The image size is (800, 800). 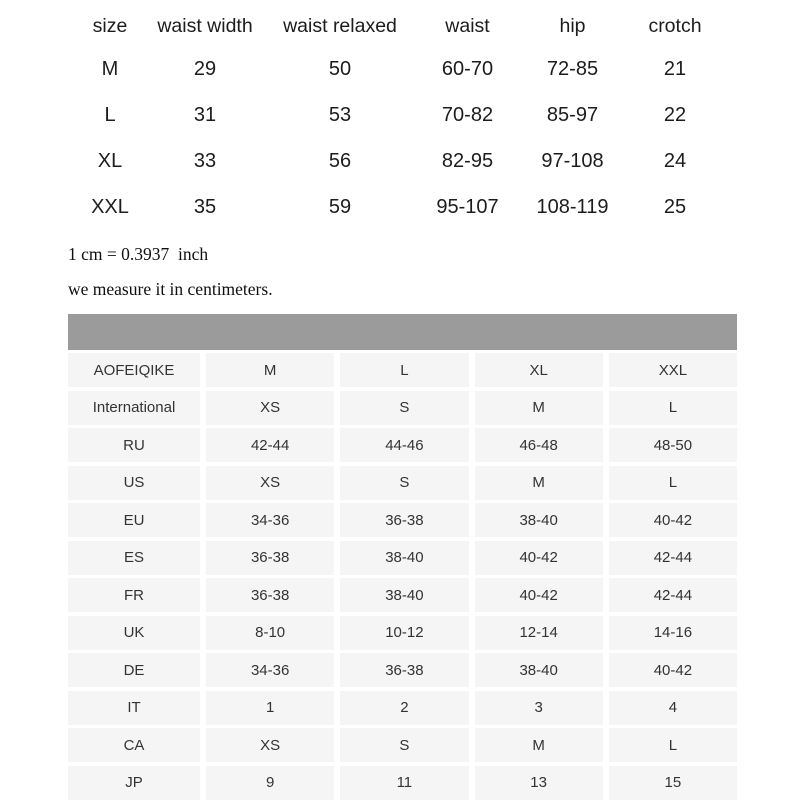 I want to click on chart-row-label-us: US, so click(x=134, y=482).